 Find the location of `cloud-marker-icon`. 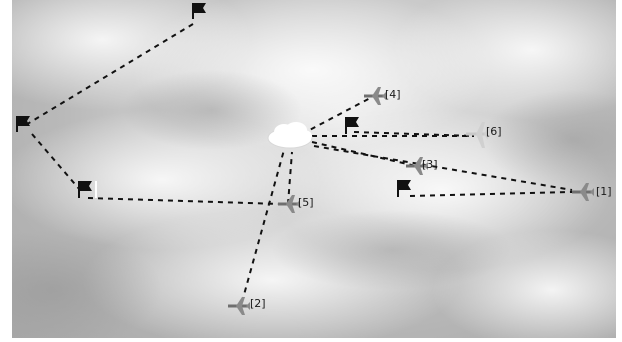

cloud-marker-icon is located at coordinates (290, 135).